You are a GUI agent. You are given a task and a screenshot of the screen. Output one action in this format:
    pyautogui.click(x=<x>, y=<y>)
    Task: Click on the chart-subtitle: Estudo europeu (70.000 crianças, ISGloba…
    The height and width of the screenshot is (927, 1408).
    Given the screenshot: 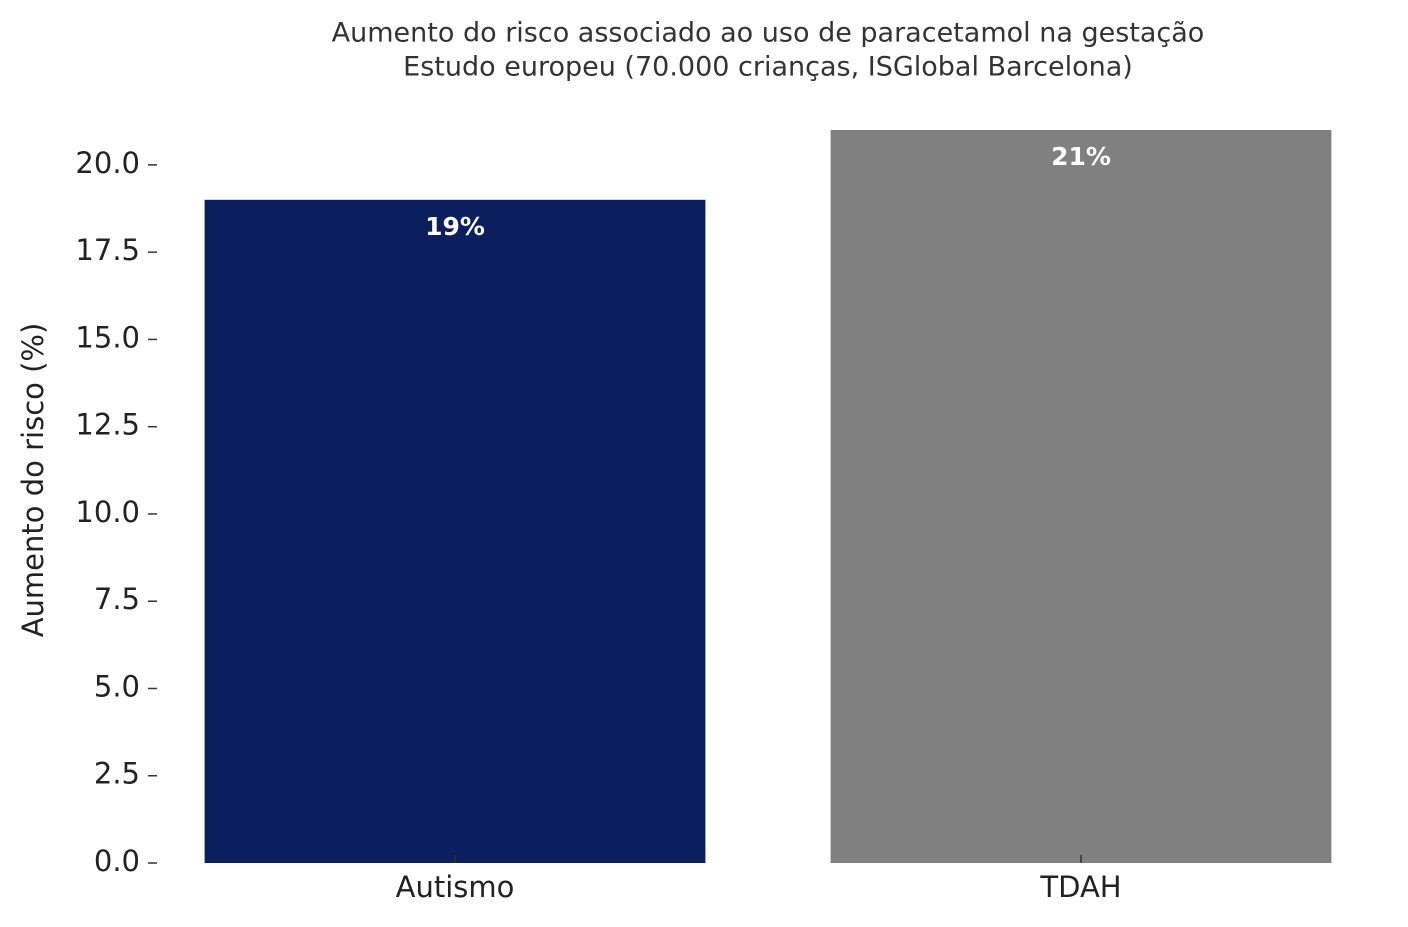 What is the action you would take?
    pyautogui.click(x=768, y=67)
    